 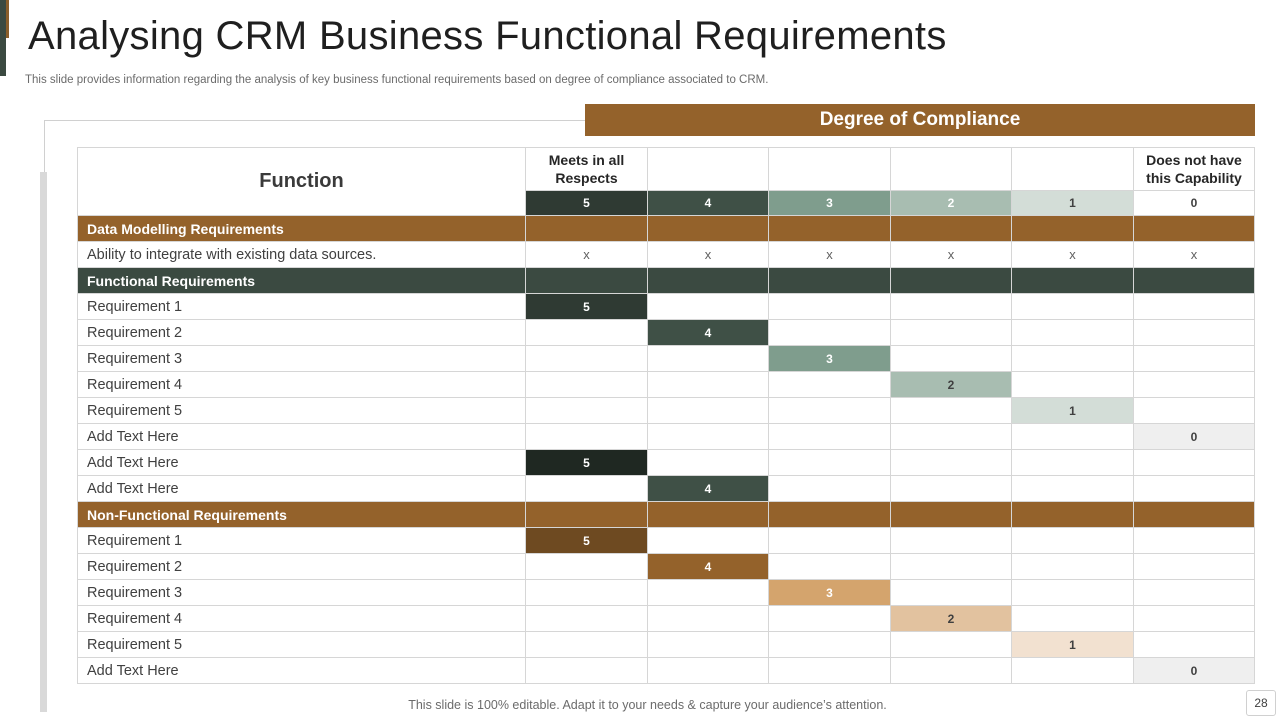 I want to click on frame-top-line, so click(x=316, y=120).